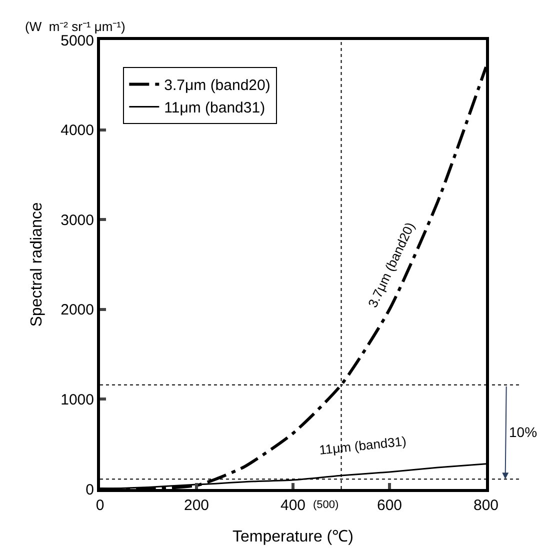 This screenshot has height=555, width=543. What do you see at coordinates (90, 489) in the screenshot?
I see `y-tick-label: 0` at bounding box center [90, 489].